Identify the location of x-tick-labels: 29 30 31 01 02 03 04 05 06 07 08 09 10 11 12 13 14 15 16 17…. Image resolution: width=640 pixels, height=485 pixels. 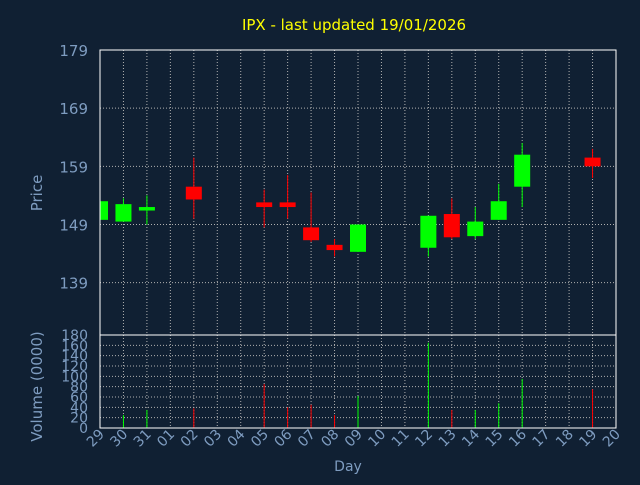
(354, 438).